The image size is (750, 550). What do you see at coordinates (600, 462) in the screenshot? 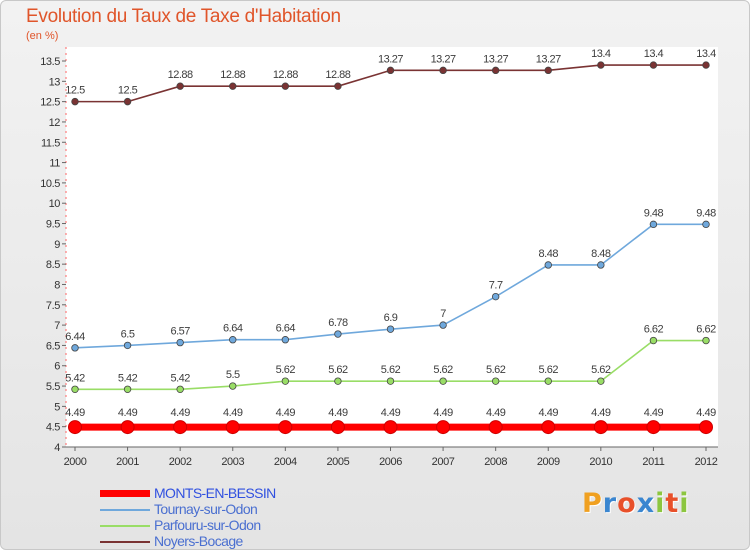
I see `x-tick-label: 2010` at bounding box center [600, 462].